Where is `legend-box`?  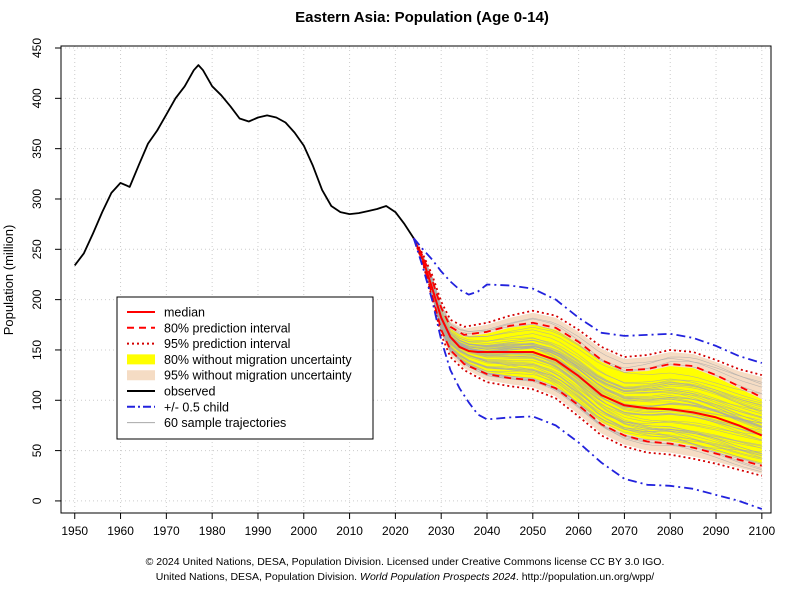 legend-box is located at coordinates (245, 368).